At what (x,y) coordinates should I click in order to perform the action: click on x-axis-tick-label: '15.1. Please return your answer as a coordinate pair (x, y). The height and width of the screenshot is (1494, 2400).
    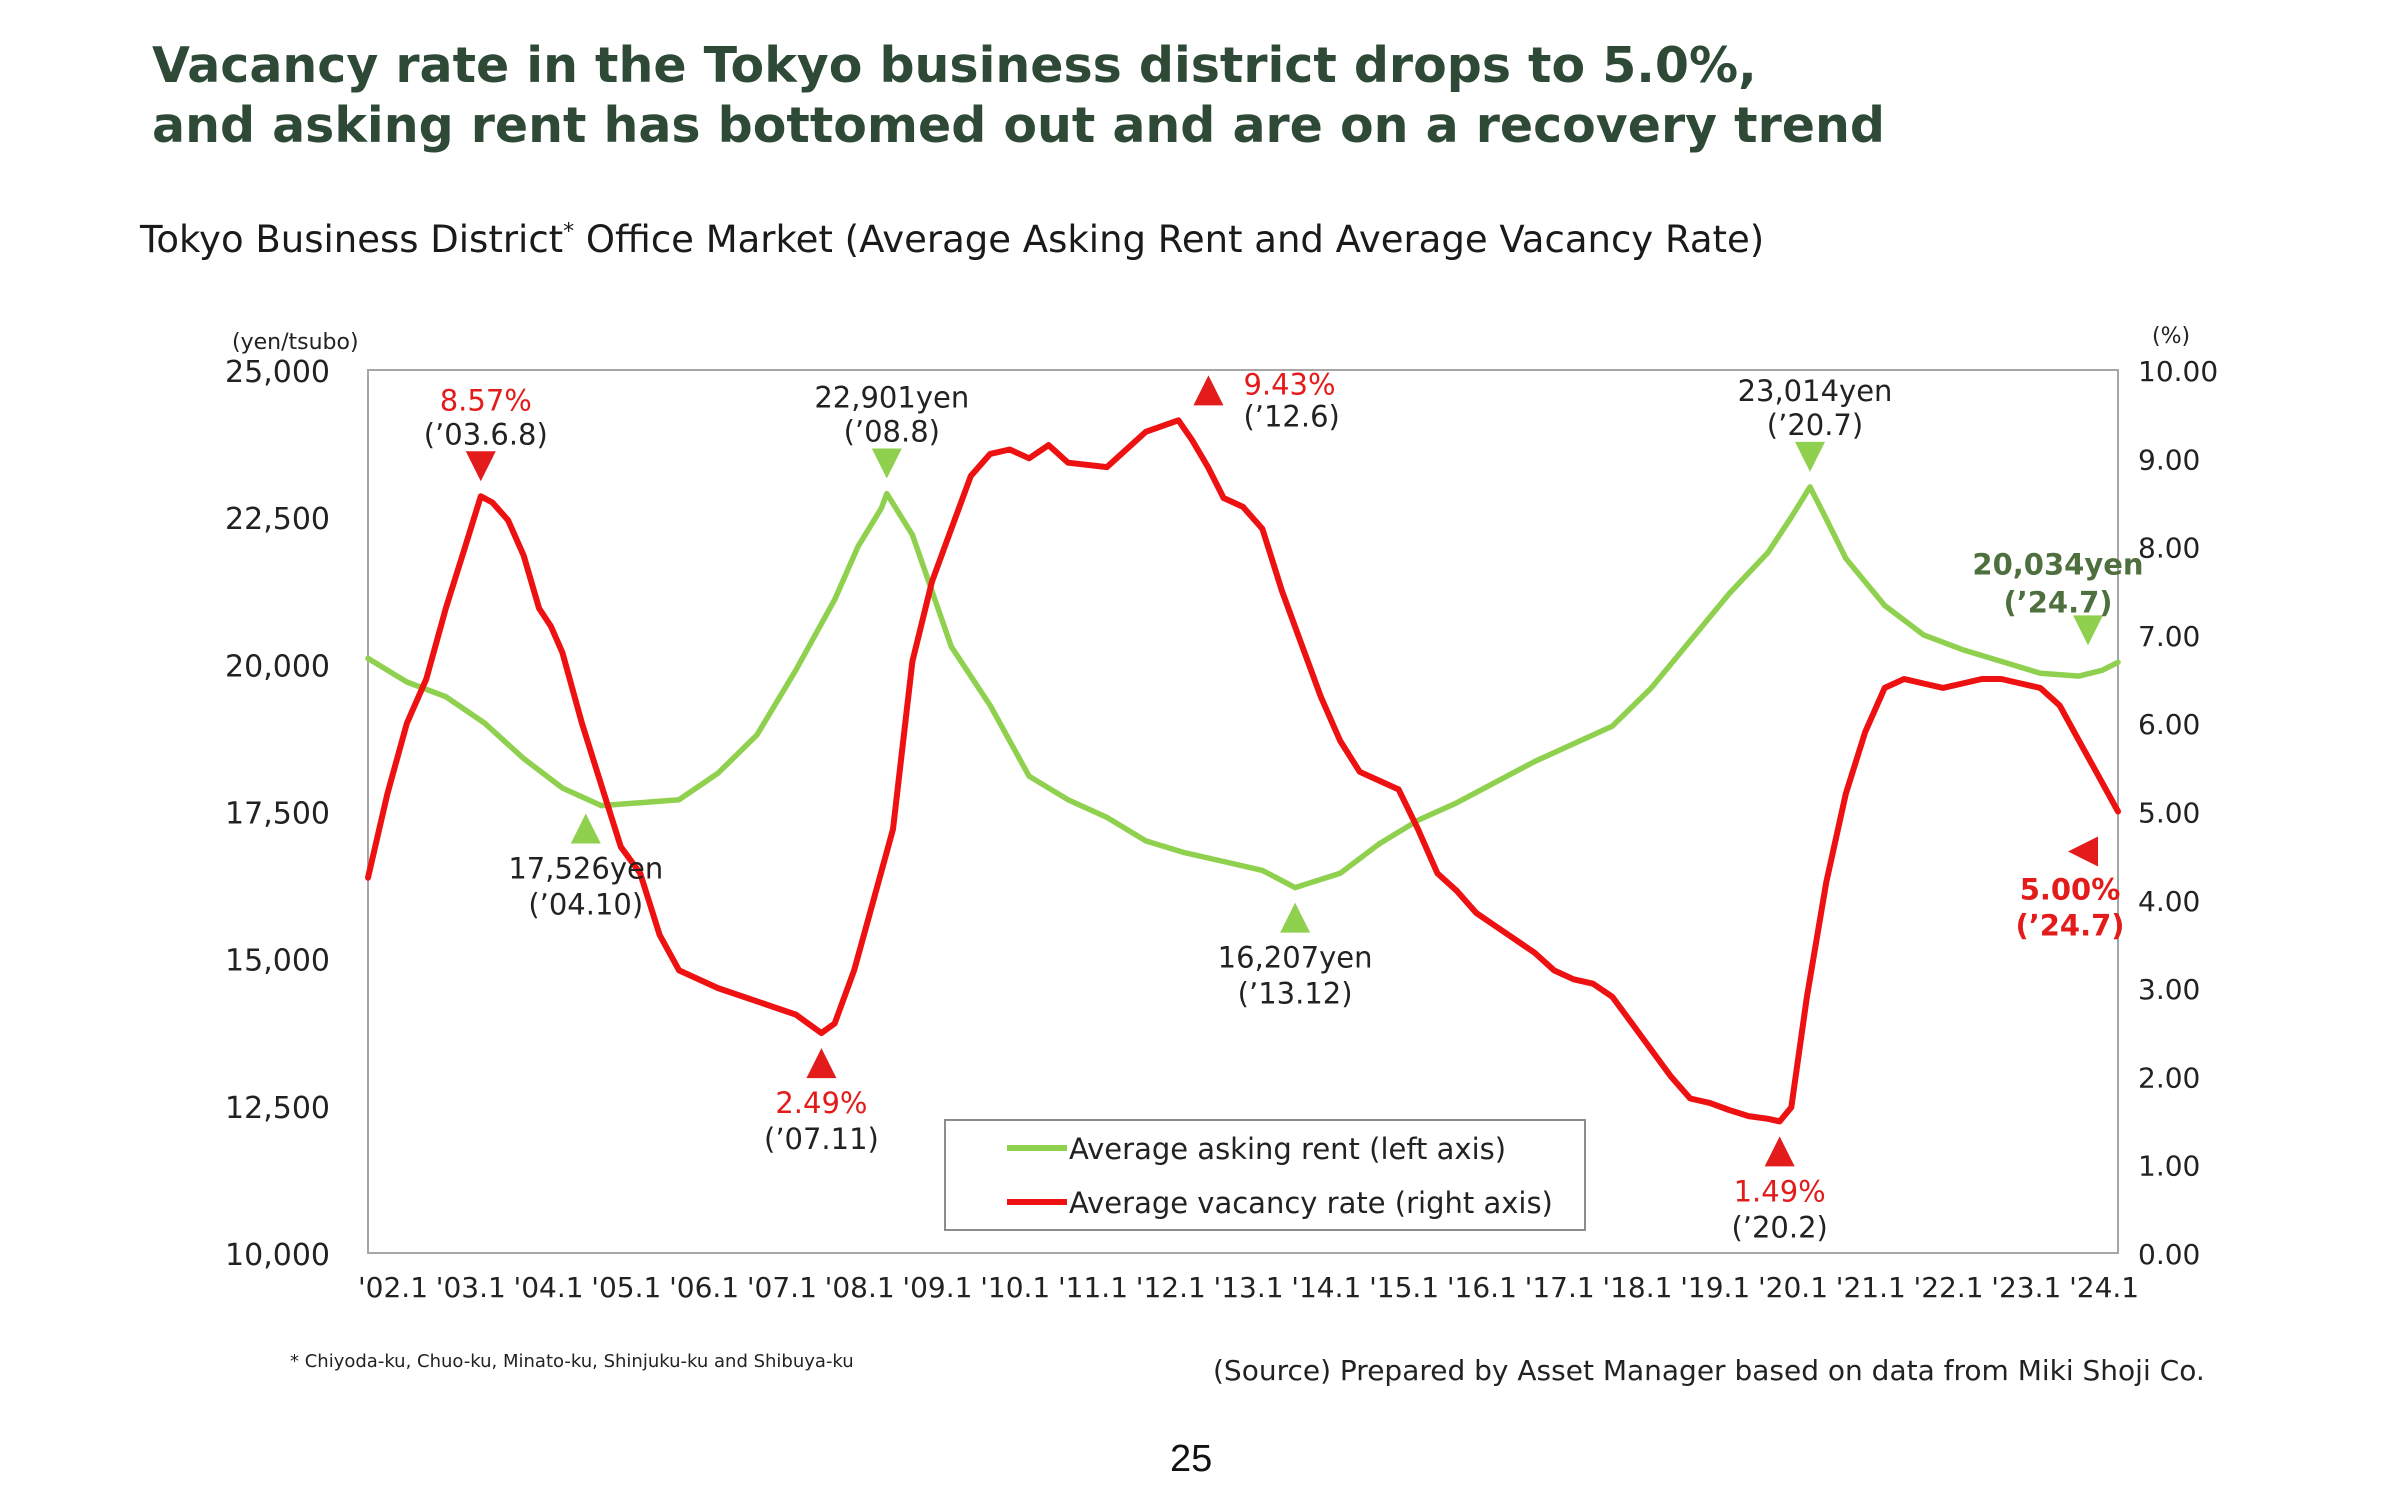
    Looking at the image, I should click on (1404, 1287).